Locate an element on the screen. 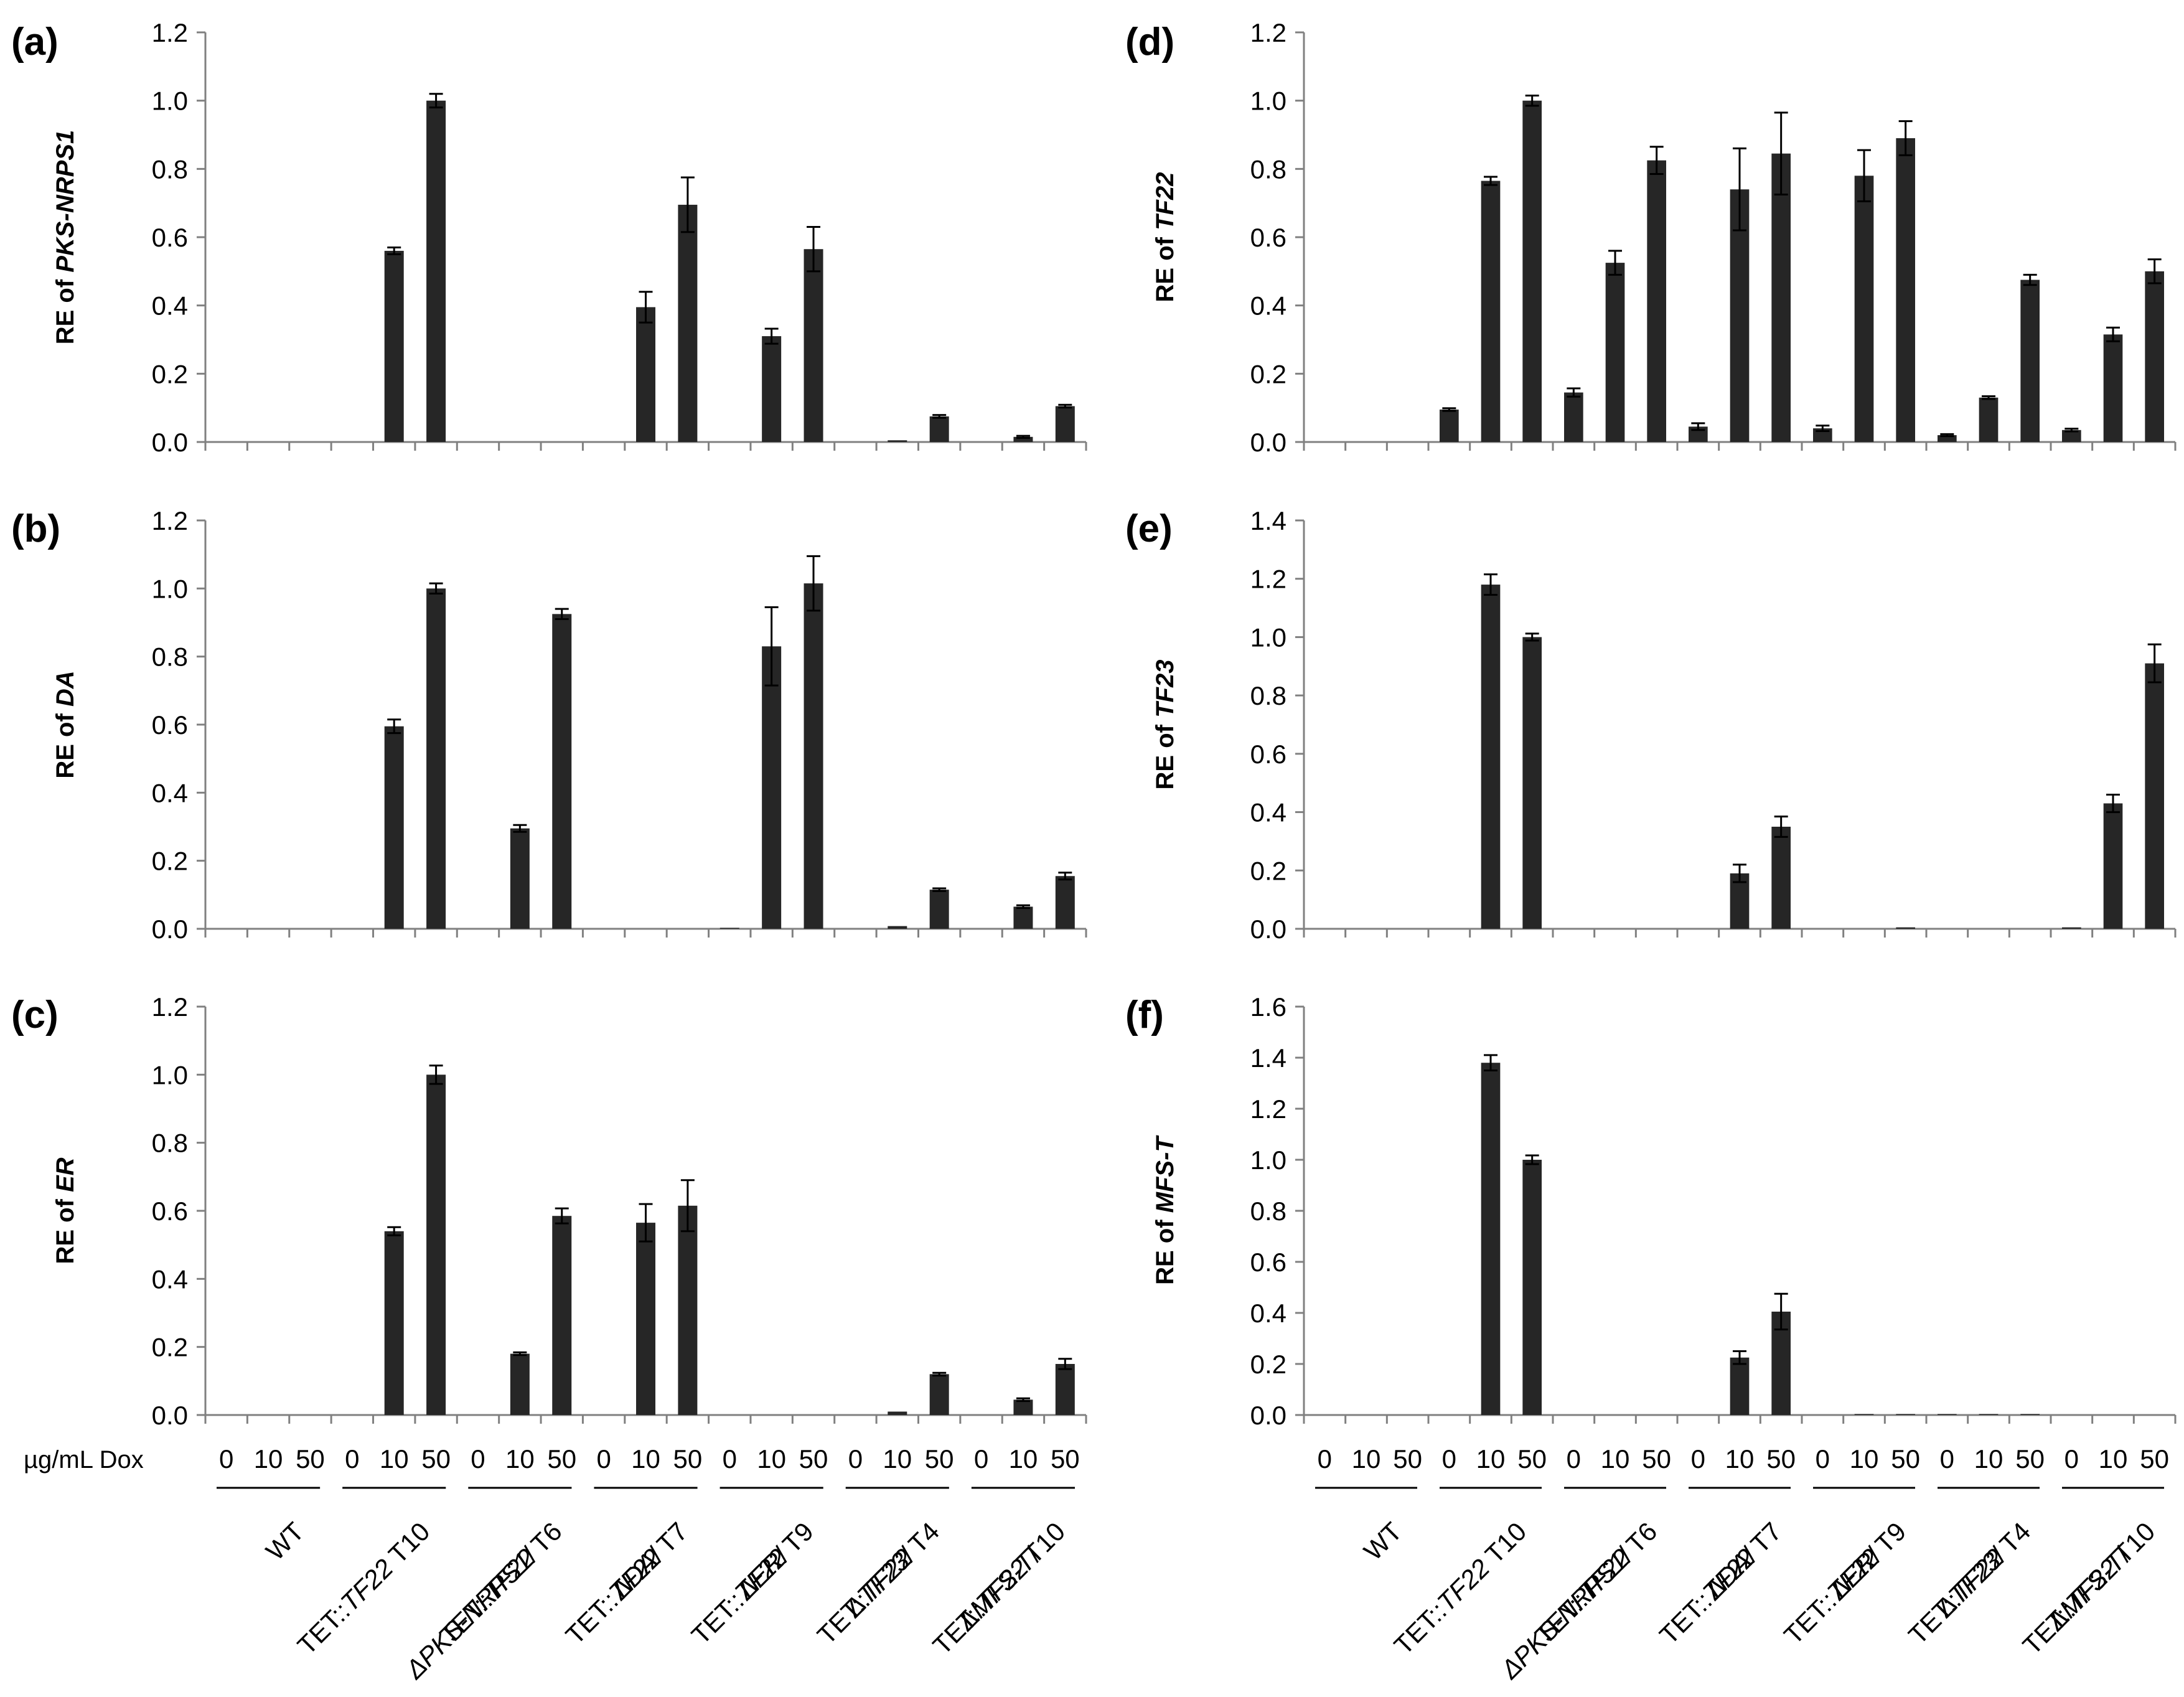  group-label: TET::TF22 T9 is located at coordinates (1844, 1583).